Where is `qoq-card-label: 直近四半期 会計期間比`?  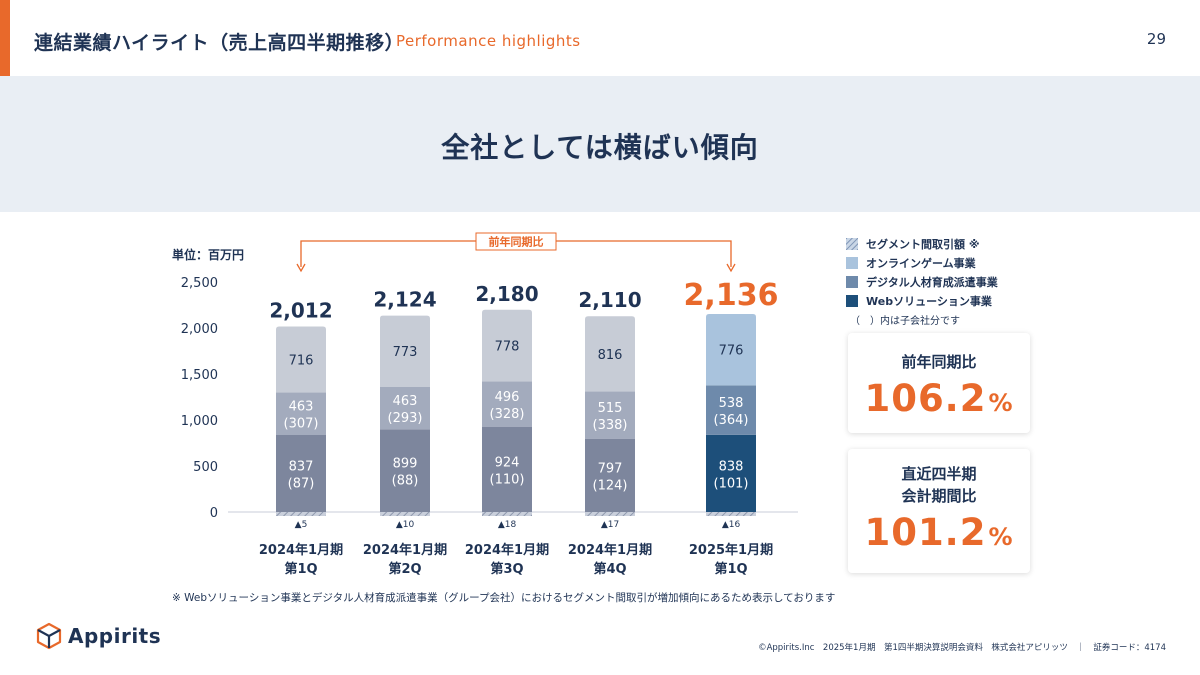
qoq-card-label: 直近四半期 会計期間比 is located at coordinates (939, 485).